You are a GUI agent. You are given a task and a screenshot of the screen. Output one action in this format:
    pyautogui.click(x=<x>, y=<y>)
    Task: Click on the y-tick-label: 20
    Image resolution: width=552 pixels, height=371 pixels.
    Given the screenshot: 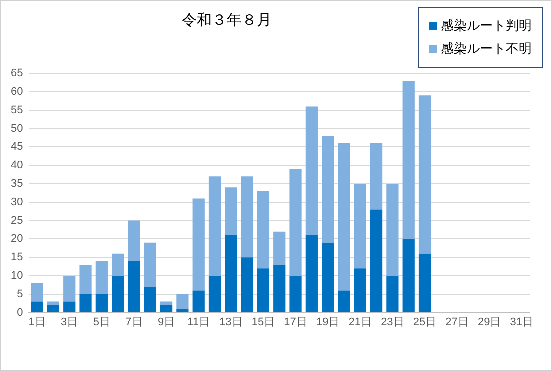 What is the action you would take?
    pyautogui.click(x=17, y=239)
    